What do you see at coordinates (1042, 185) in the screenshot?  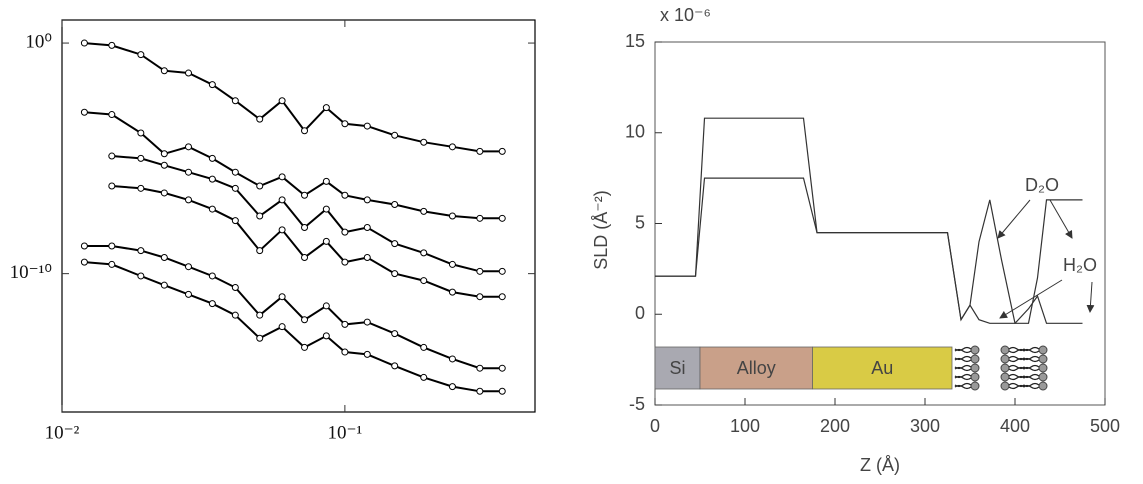 I see `annotation: D₂O` at bounding box center [1042, 185].